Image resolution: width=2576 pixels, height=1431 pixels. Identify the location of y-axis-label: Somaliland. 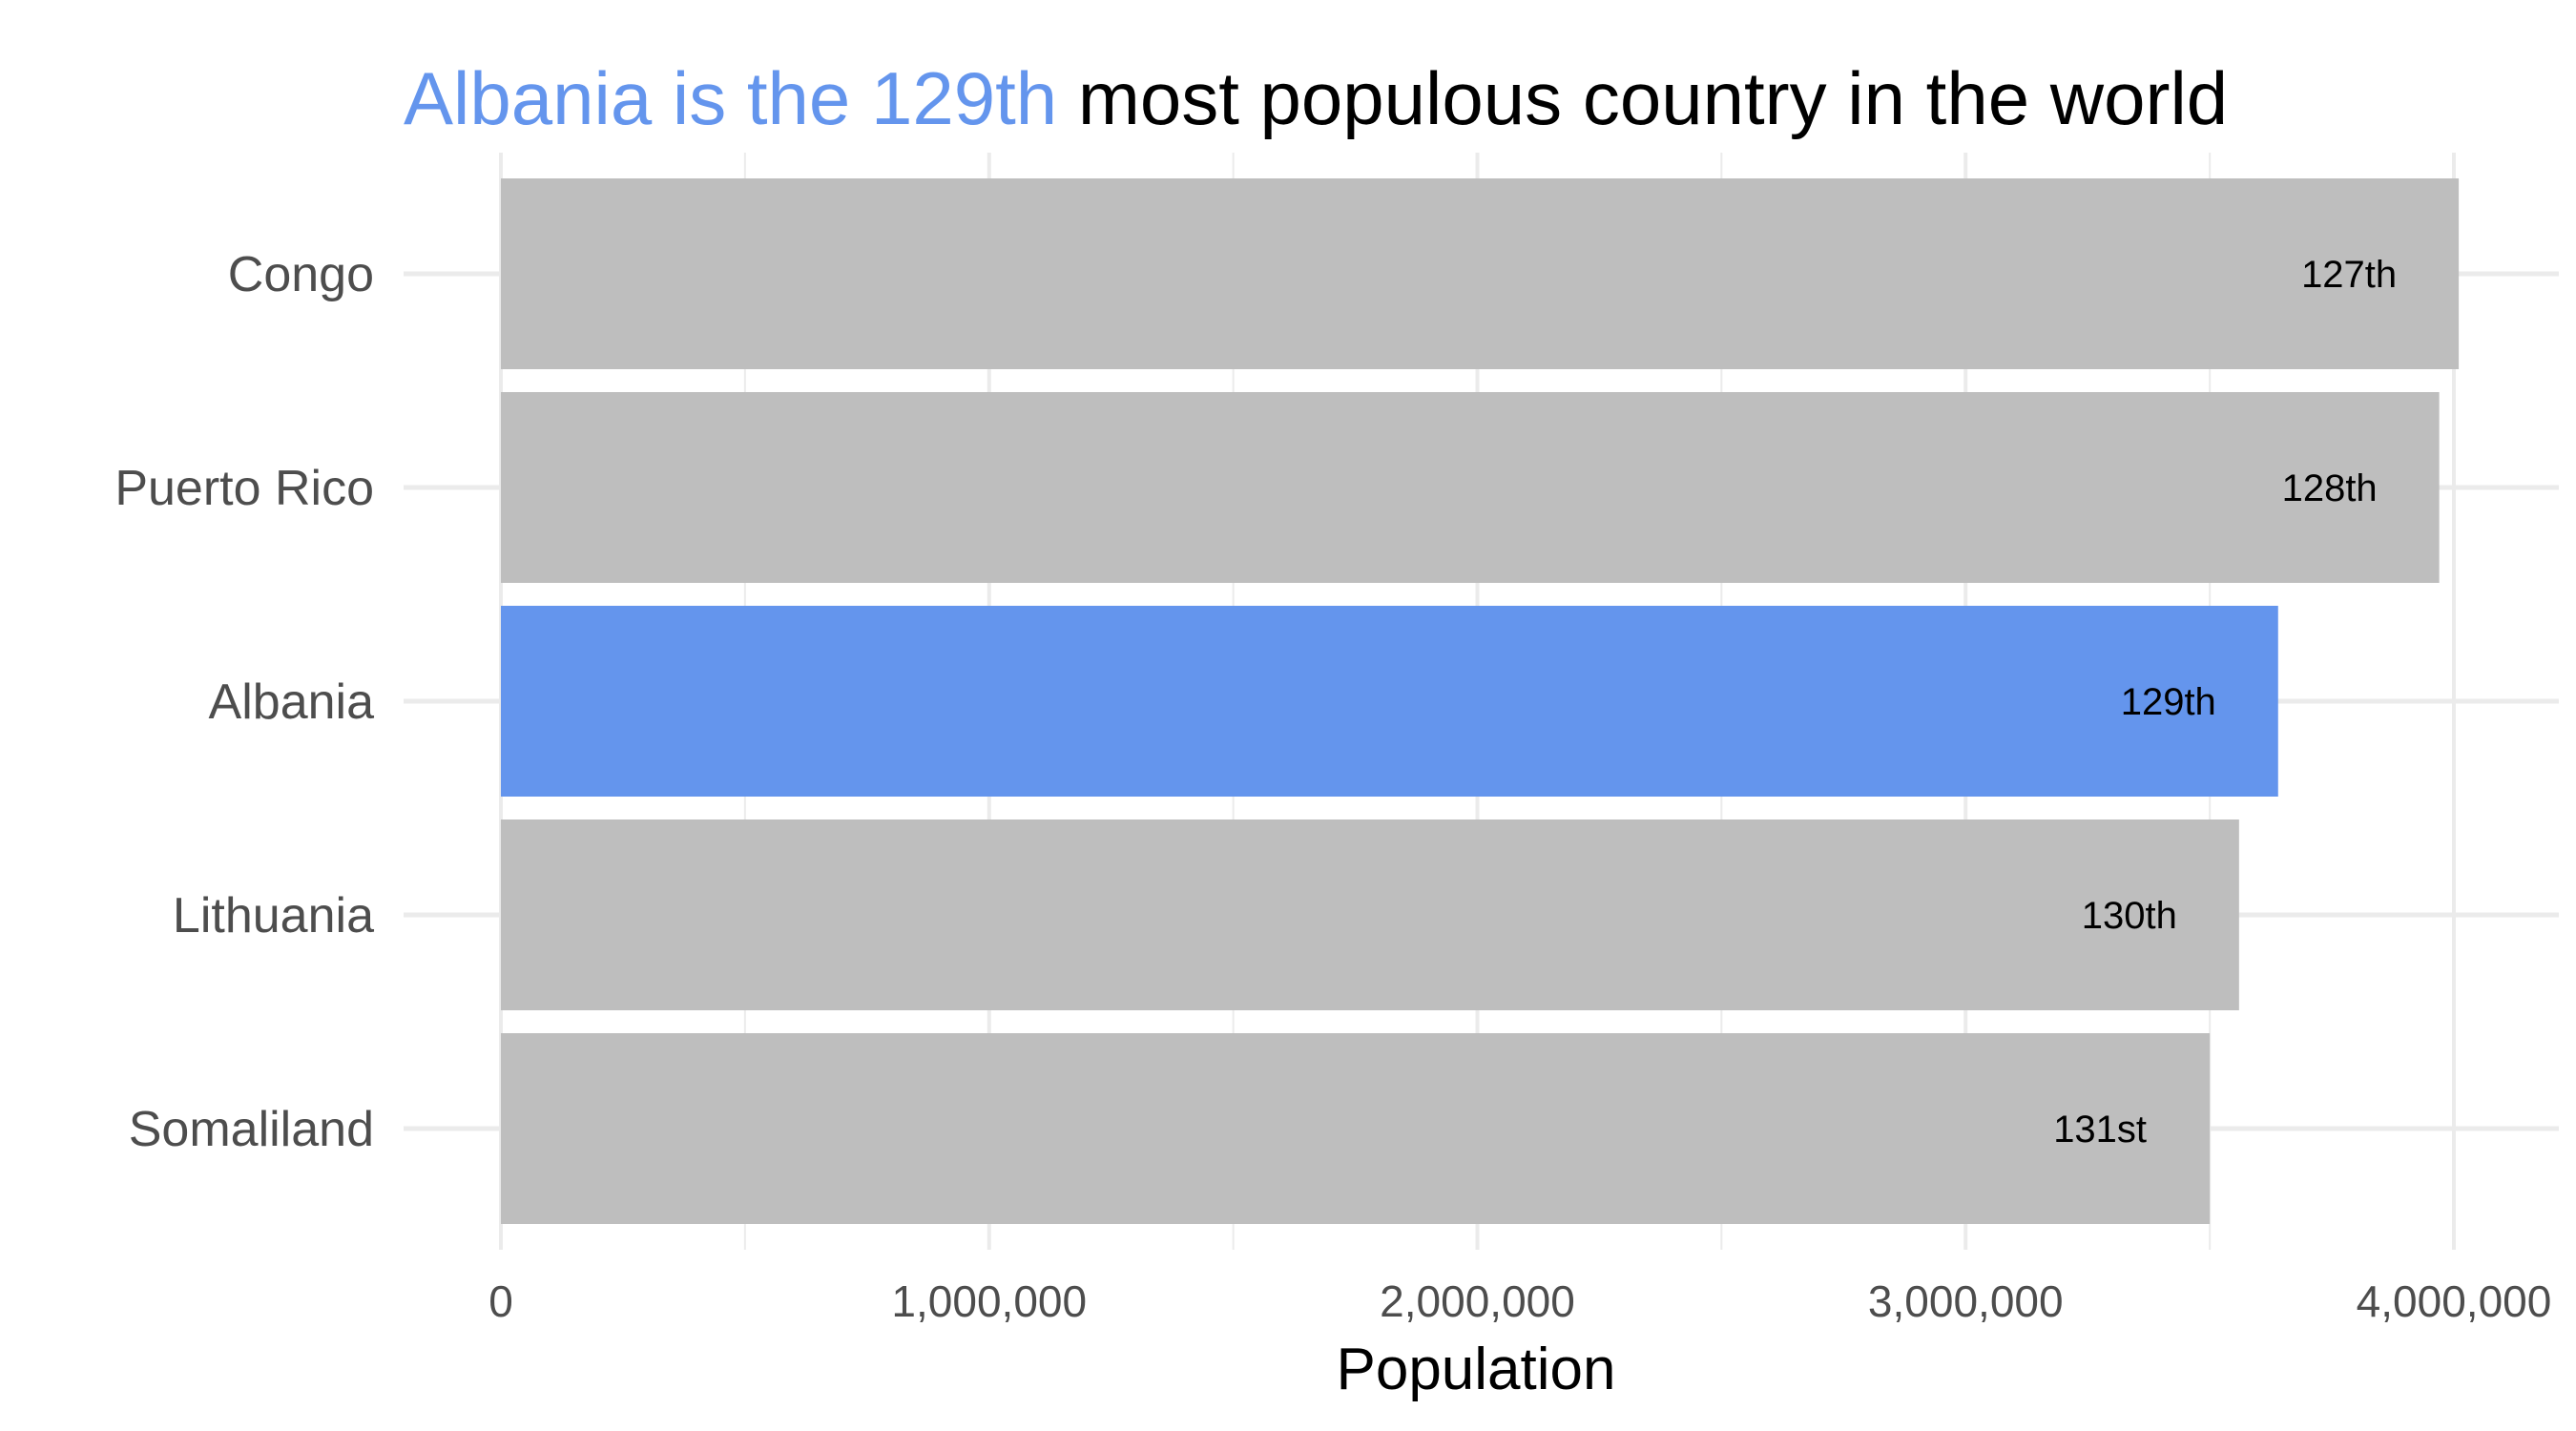
(251, 1129).